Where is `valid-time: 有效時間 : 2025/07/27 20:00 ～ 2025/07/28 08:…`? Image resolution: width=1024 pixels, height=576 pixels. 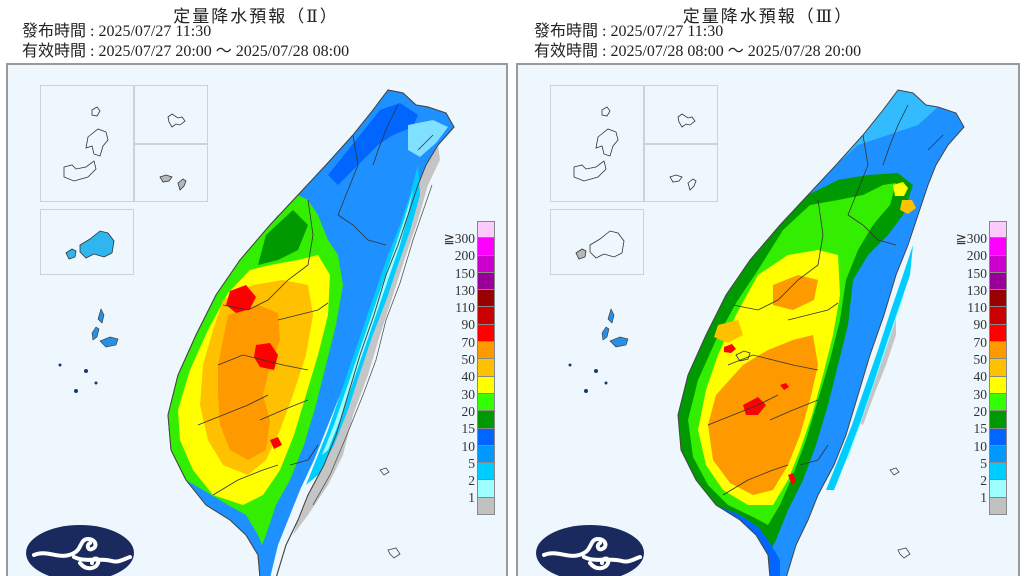
valid-time: 有效時間 : 2025/07/27 20:00 ～ 2025/07/28 08:… is located at coordinates (186, 51).